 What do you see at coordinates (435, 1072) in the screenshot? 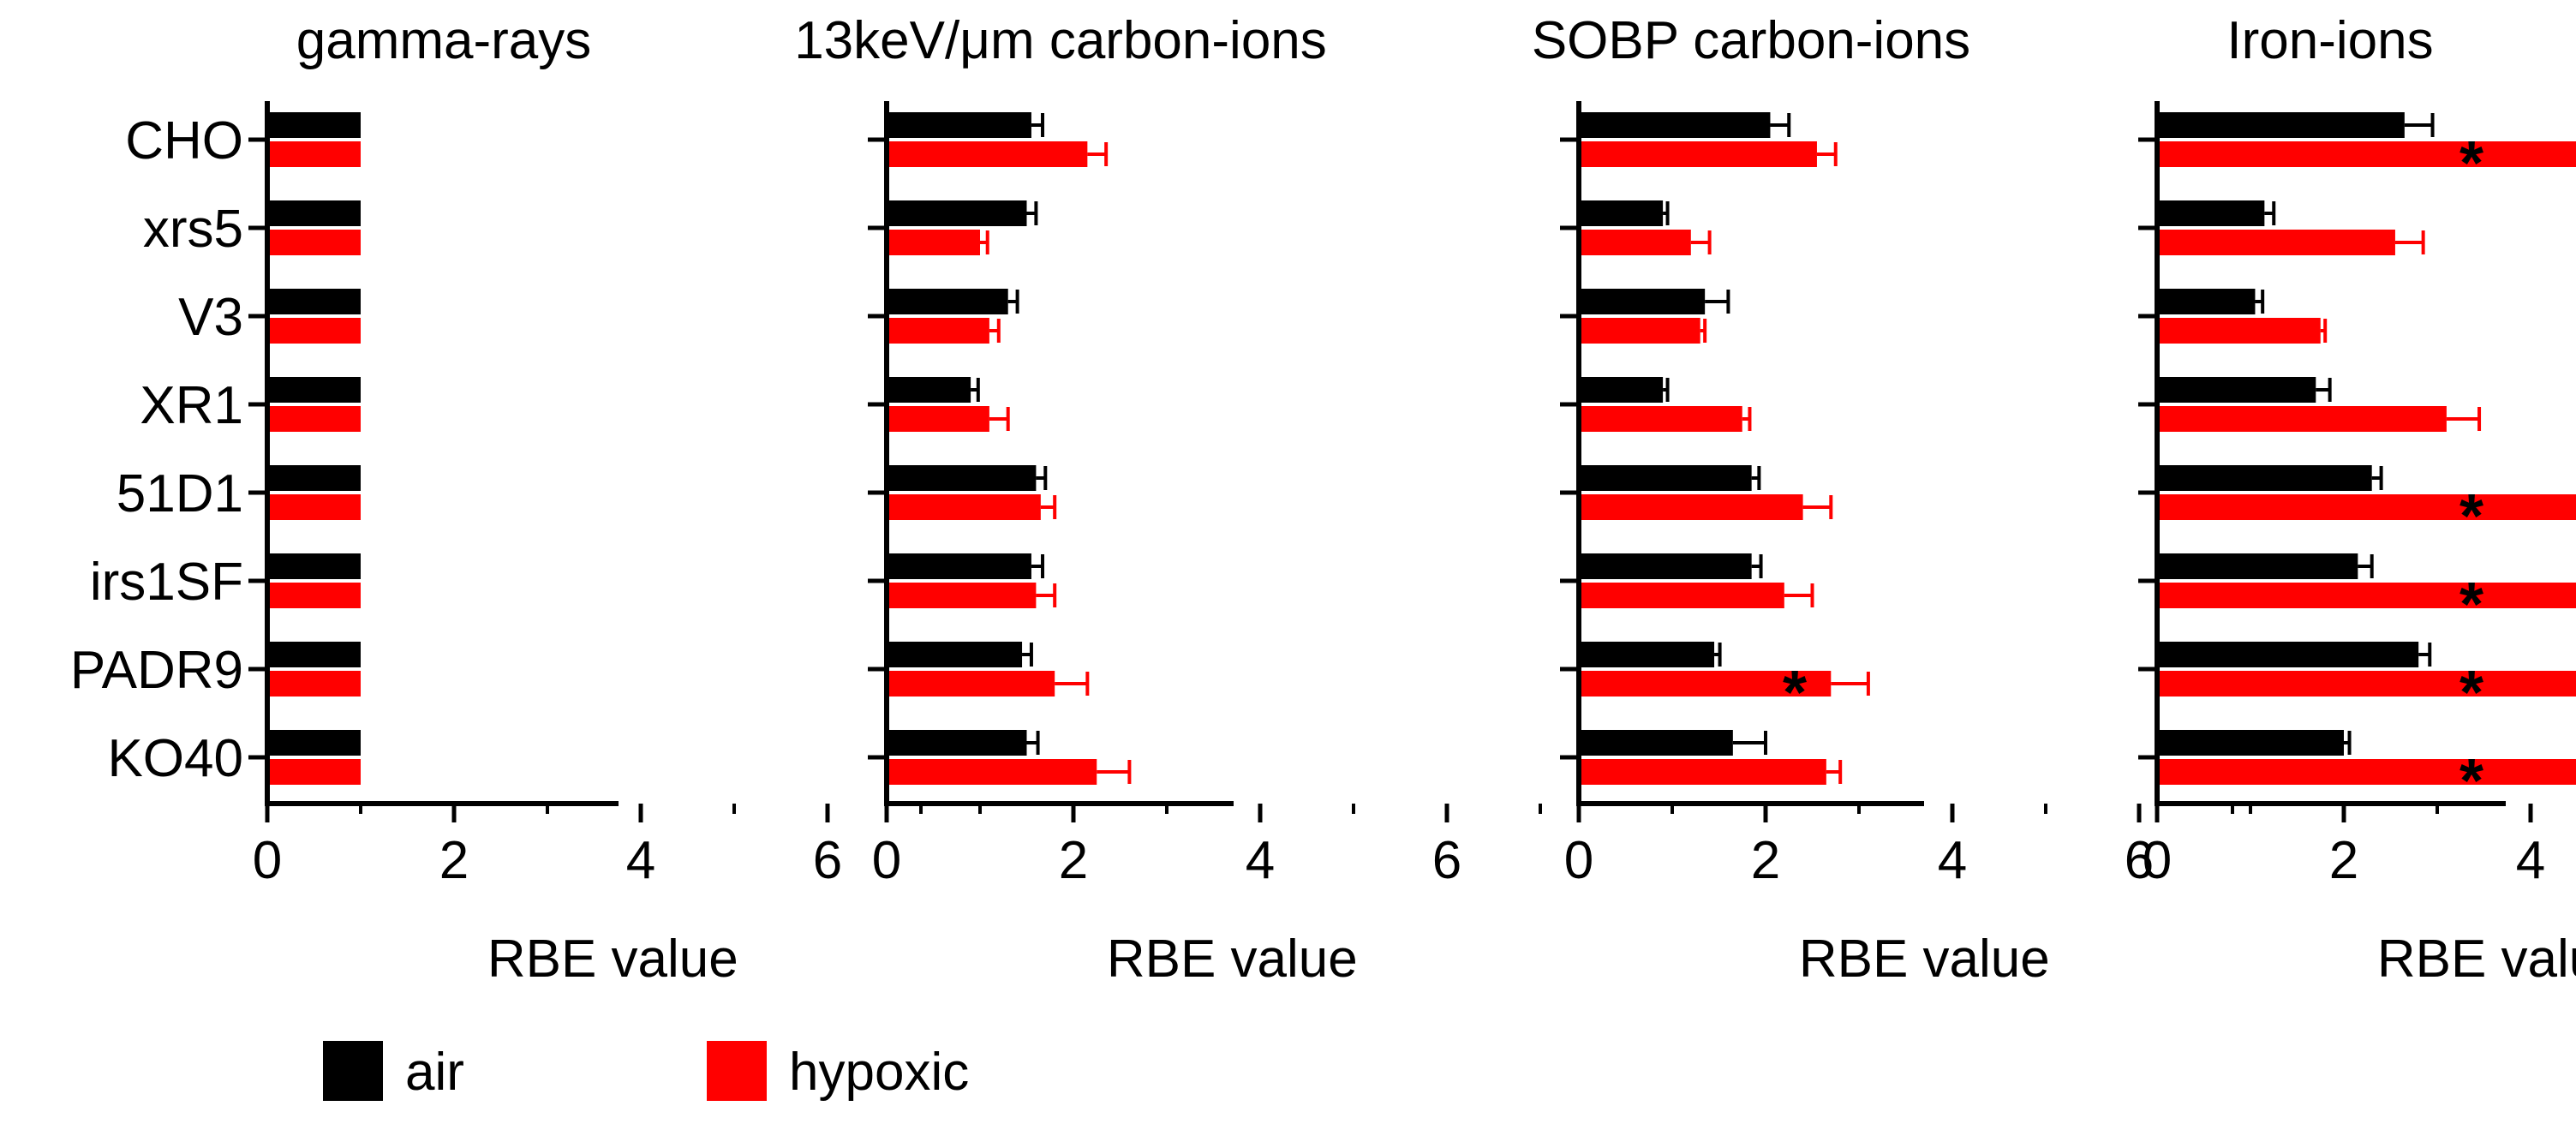
I see `air-legend-label: air` at bounding box center [435, 1072].